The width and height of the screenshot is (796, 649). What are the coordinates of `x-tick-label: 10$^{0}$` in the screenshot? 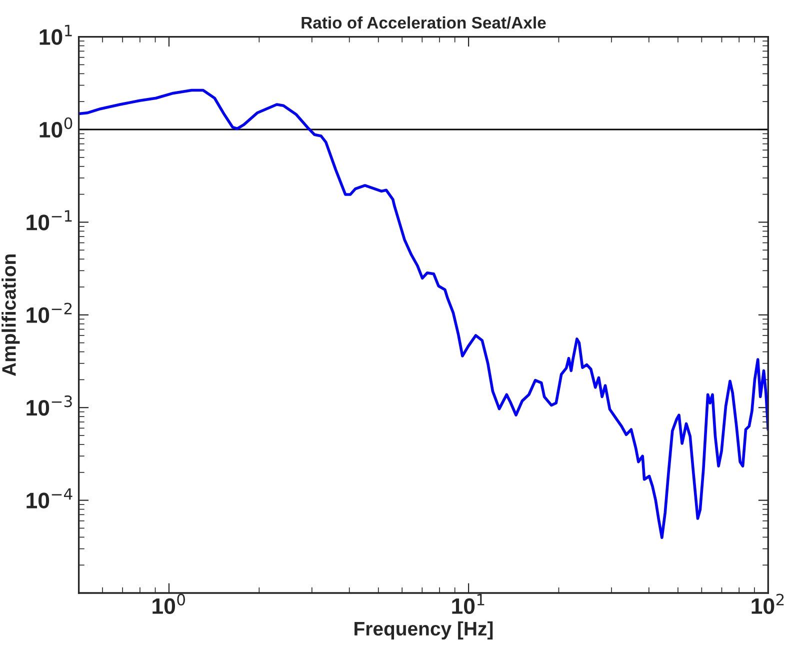 It's located at (169, 604).